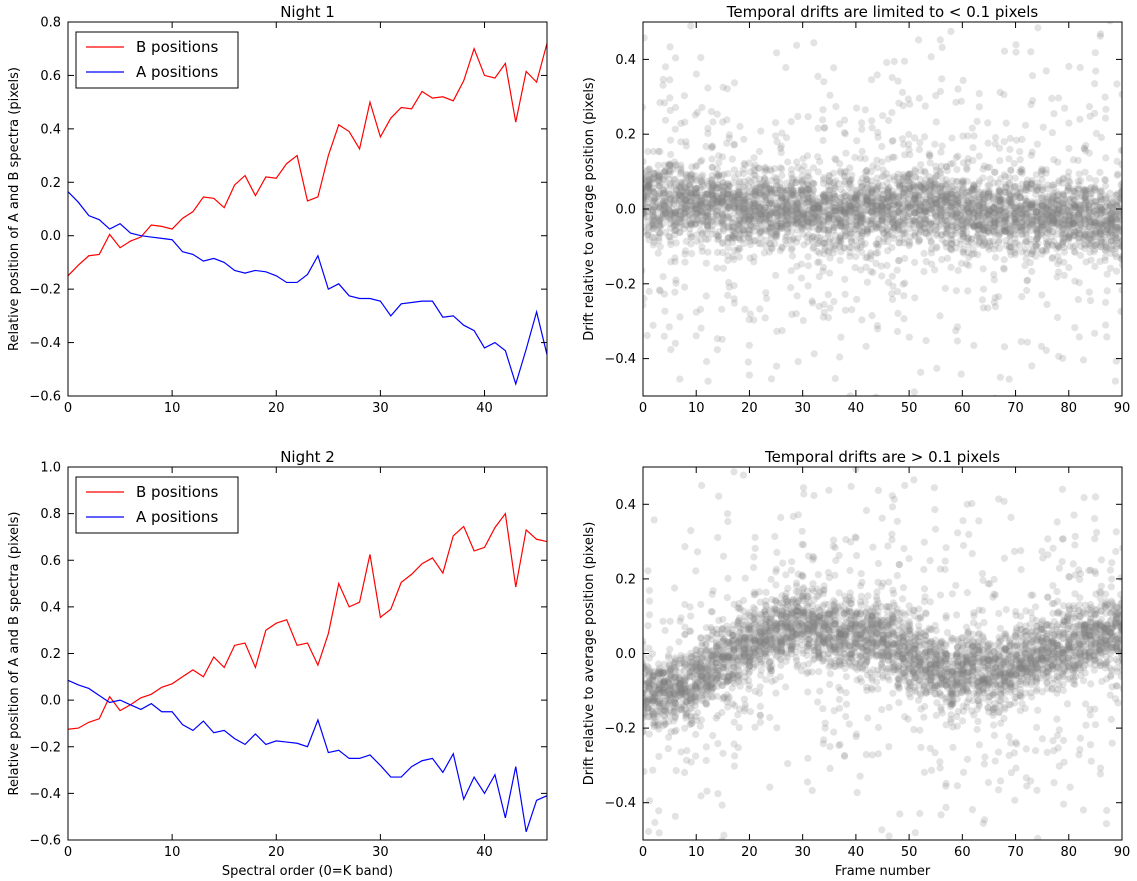  I want to click on y-tick-label: 1.0, so click(50, 468).